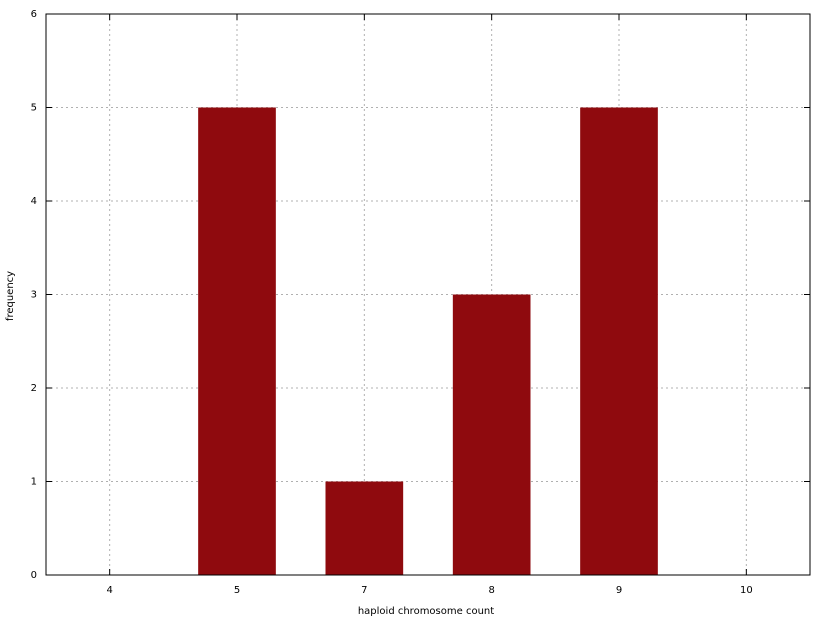  What do you see at coordinates (491, 590) in the screenshot?
I see `x-tick-label: 8` at bounding box center [491, 590].